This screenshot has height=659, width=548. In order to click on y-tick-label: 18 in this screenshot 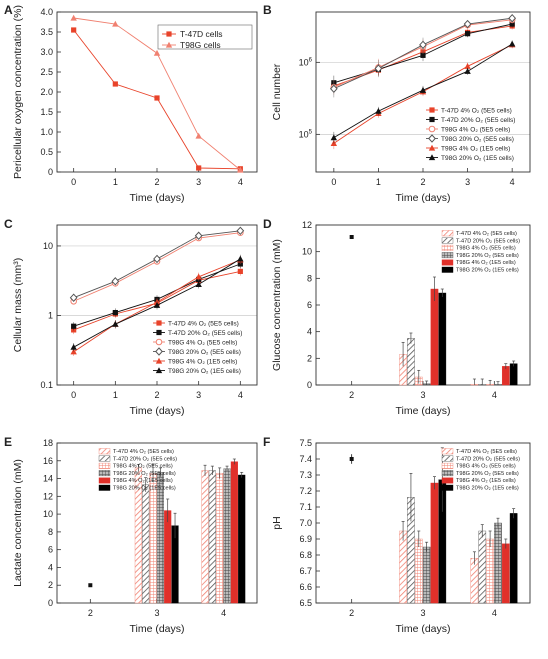, I will do `click(48, 443)`.